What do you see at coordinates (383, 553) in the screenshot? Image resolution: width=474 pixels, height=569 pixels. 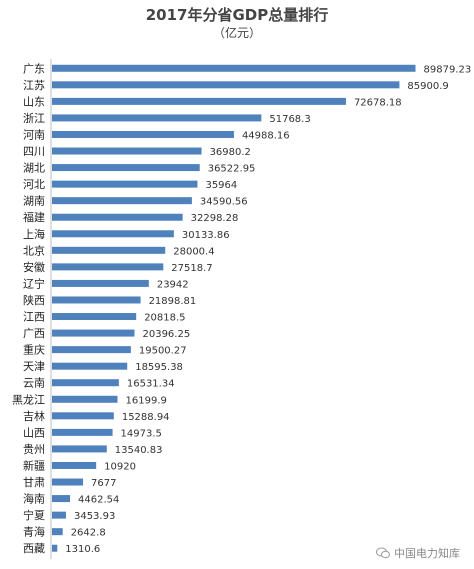 I see `wechat-icon` at bounding box center [383, 553].